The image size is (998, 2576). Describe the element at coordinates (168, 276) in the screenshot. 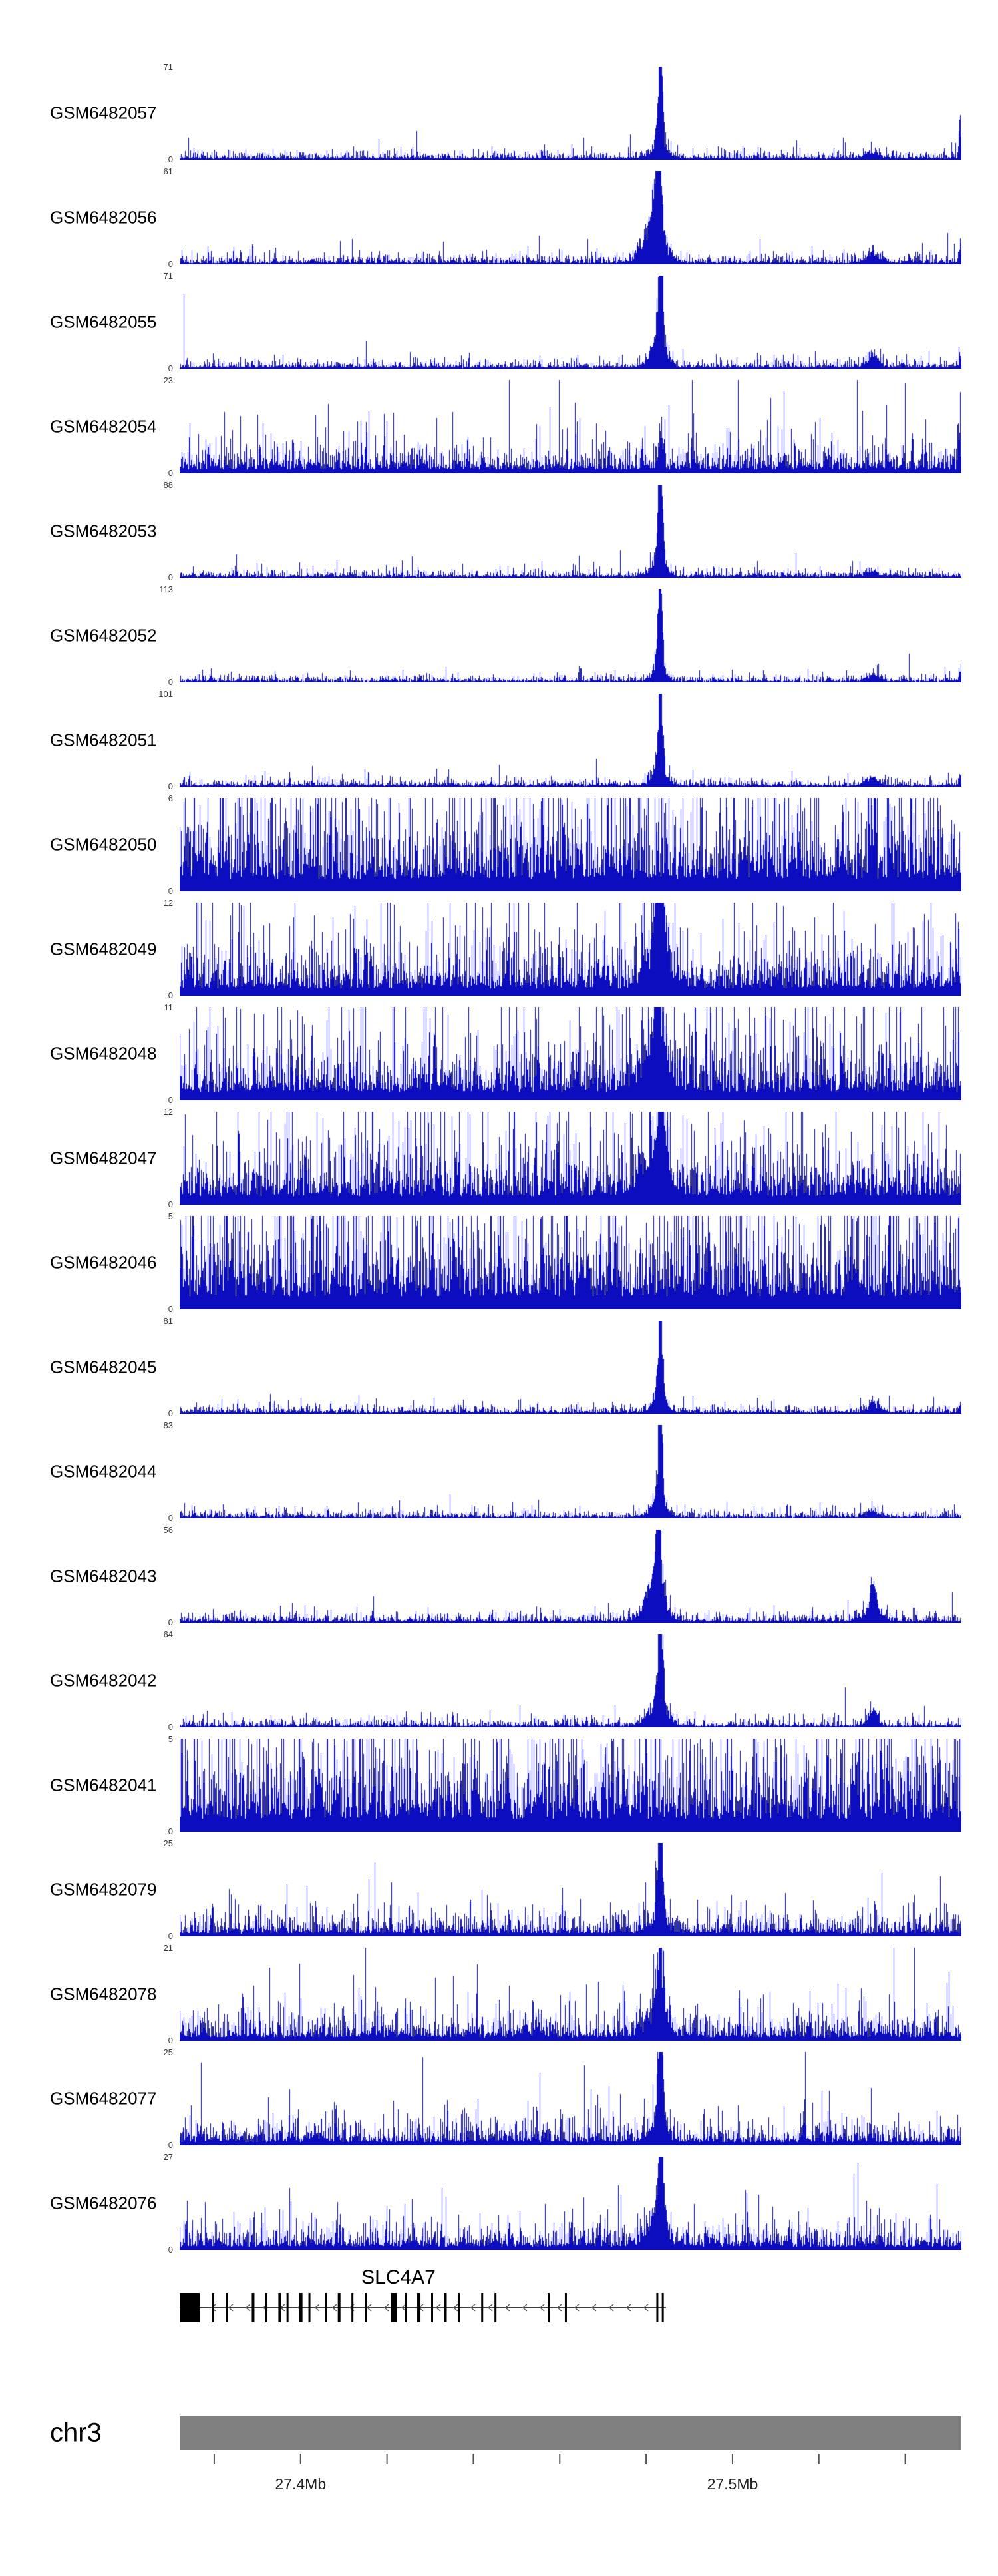

I see `y-axis-max-label: 71` at that location.